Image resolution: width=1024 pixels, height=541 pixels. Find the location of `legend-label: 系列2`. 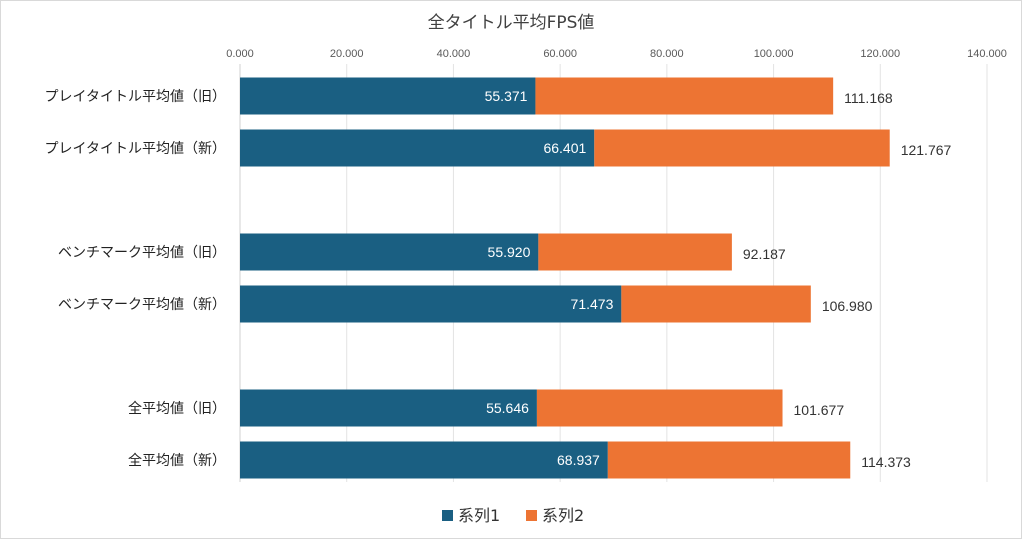

legend-label: 系列2 is located at coordinates (563, 515).